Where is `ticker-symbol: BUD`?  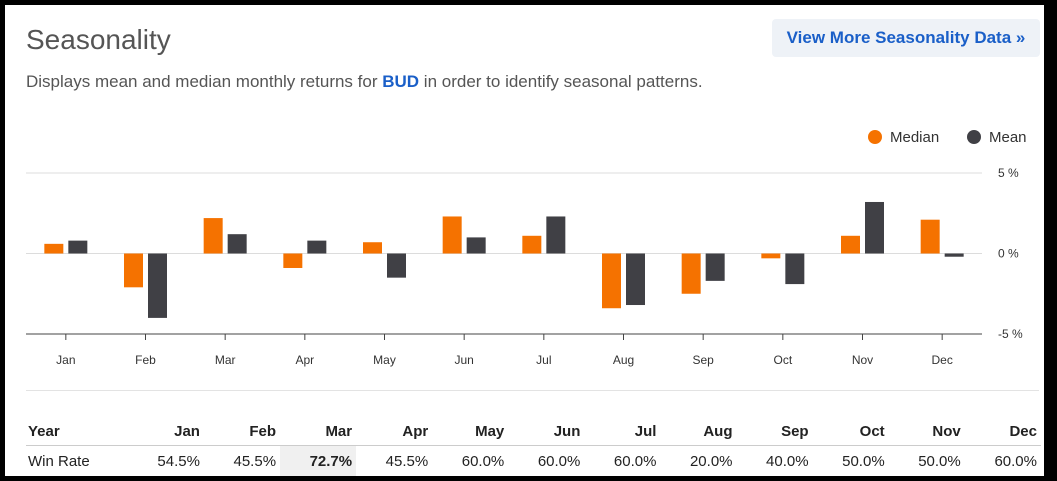
ticker-symbol: BUD is located at coordinates (401, 81).